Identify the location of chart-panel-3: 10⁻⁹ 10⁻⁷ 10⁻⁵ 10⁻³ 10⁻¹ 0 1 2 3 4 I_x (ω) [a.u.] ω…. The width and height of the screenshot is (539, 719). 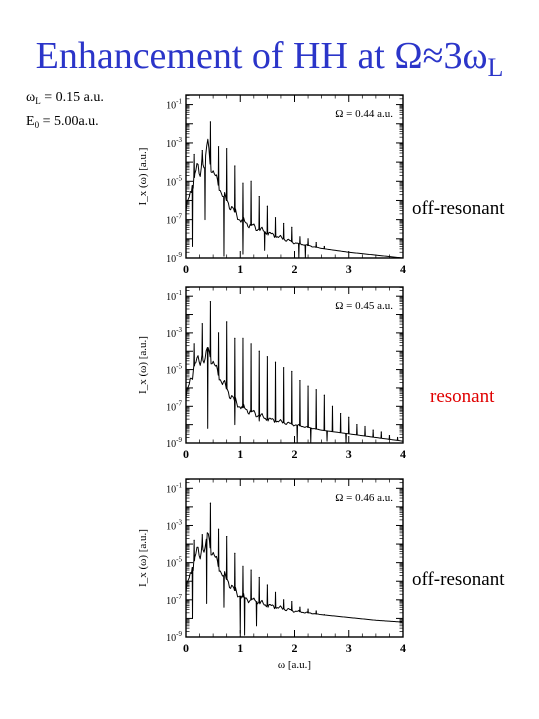
(271, 574).